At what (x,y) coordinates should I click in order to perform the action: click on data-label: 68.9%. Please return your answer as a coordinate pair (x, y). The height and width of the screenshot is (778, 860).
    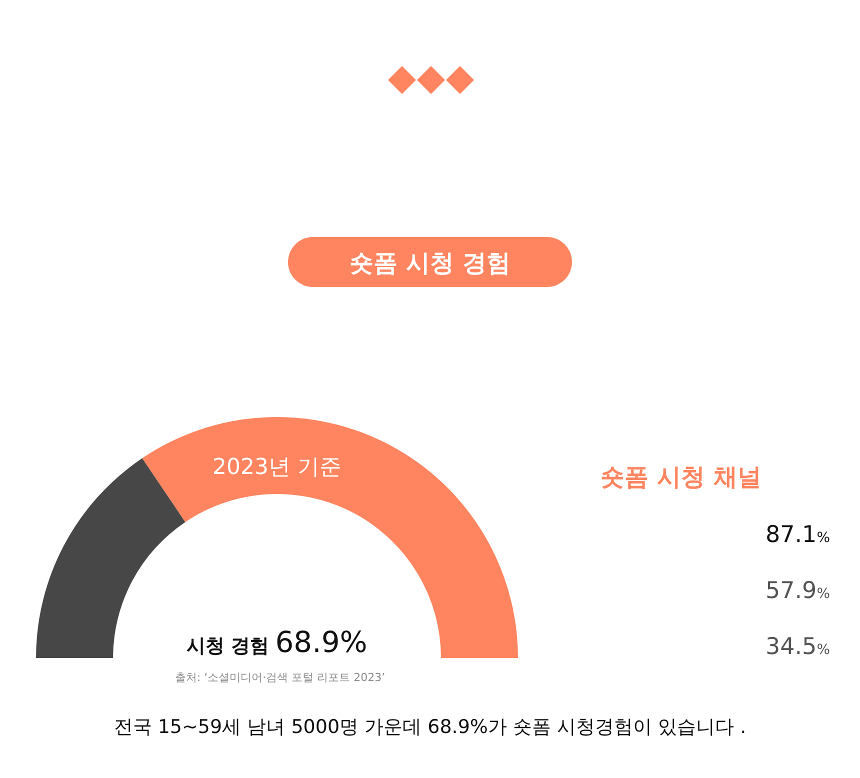
    Looking at the image, I should click on (321, 642).